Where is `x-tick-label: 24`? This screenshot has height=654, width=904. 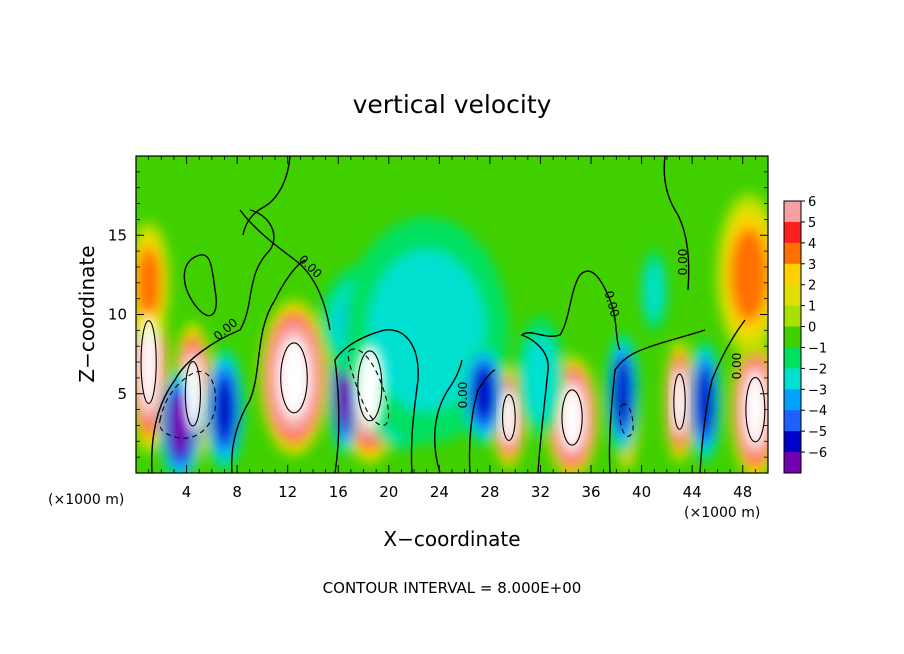 x-tick-label: 24 is located at coordinates (439, 492).